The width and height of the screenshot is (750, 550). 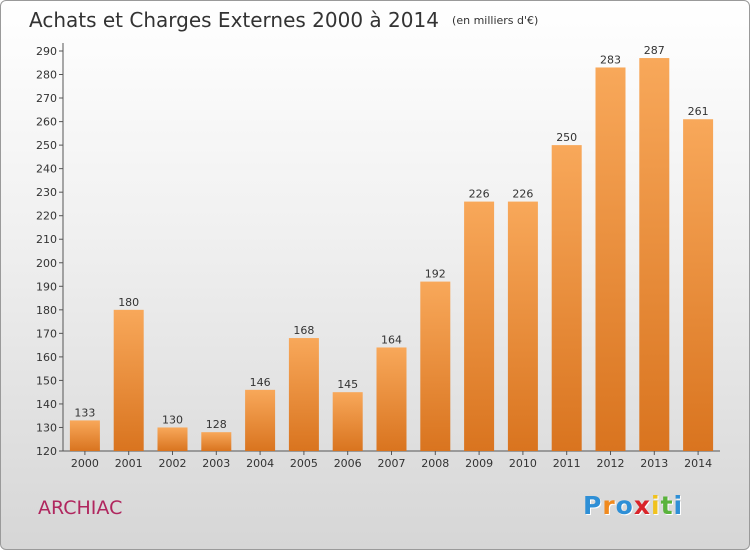 I want to click on y-tick-label: 290, so click(x=46, y=51).